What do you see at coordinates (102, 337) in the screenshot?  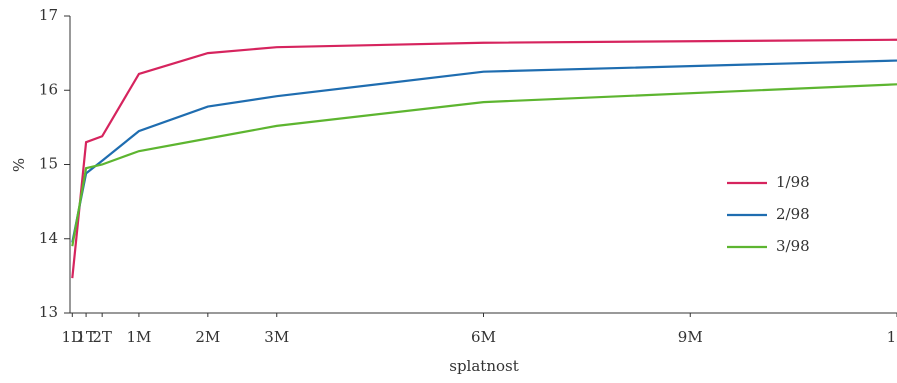 I see `x-tick-label: 2T` at bounding box center [102, 337].